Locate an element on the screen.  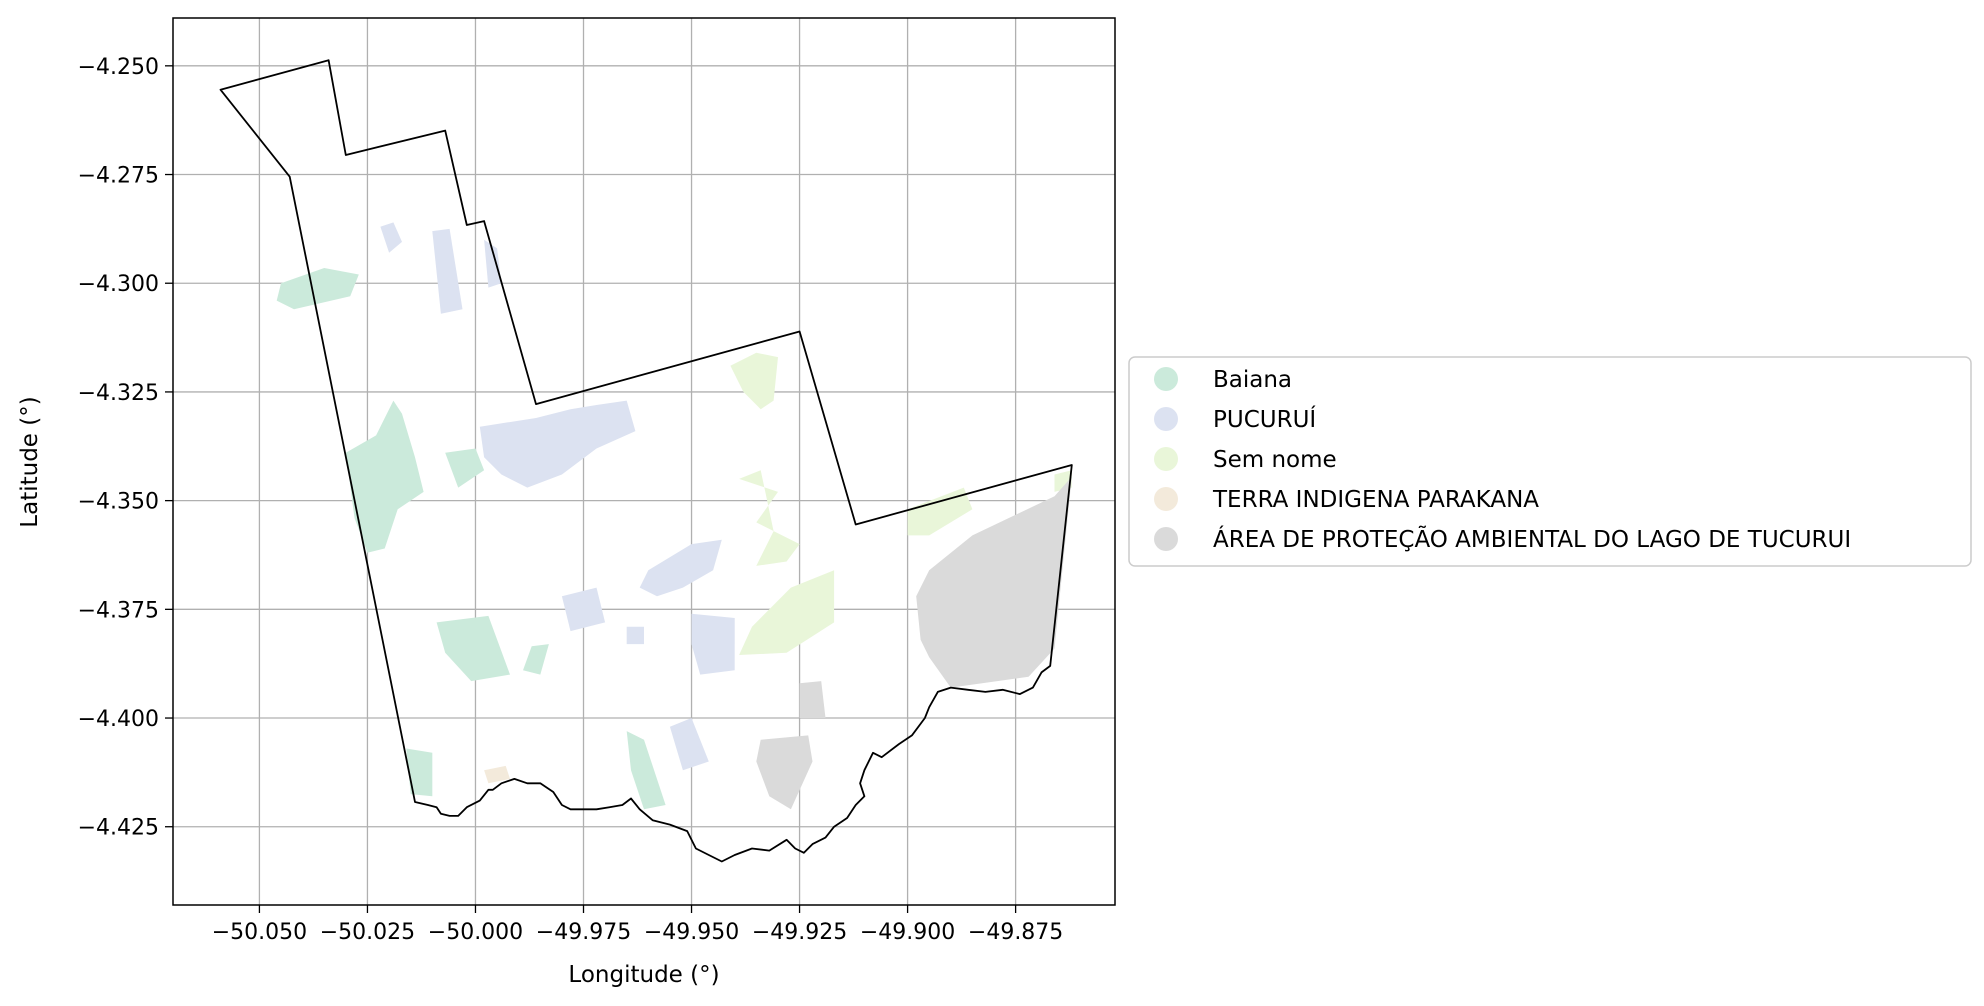
legend-box is located at coordinates (1550, 461).